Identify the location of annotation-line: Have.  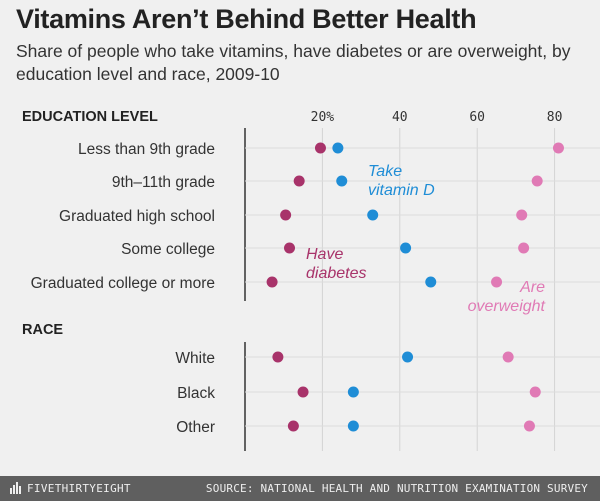
(324, 254).